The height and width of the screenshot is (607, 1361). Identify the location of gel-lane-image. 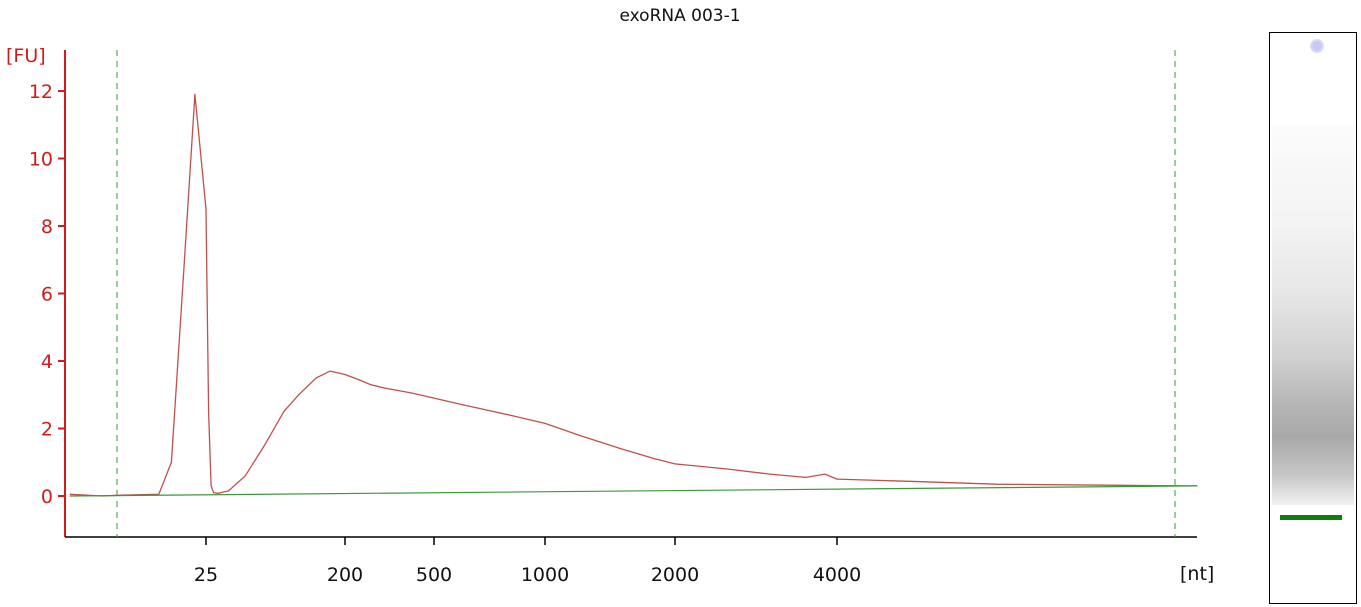
(1313, 318).